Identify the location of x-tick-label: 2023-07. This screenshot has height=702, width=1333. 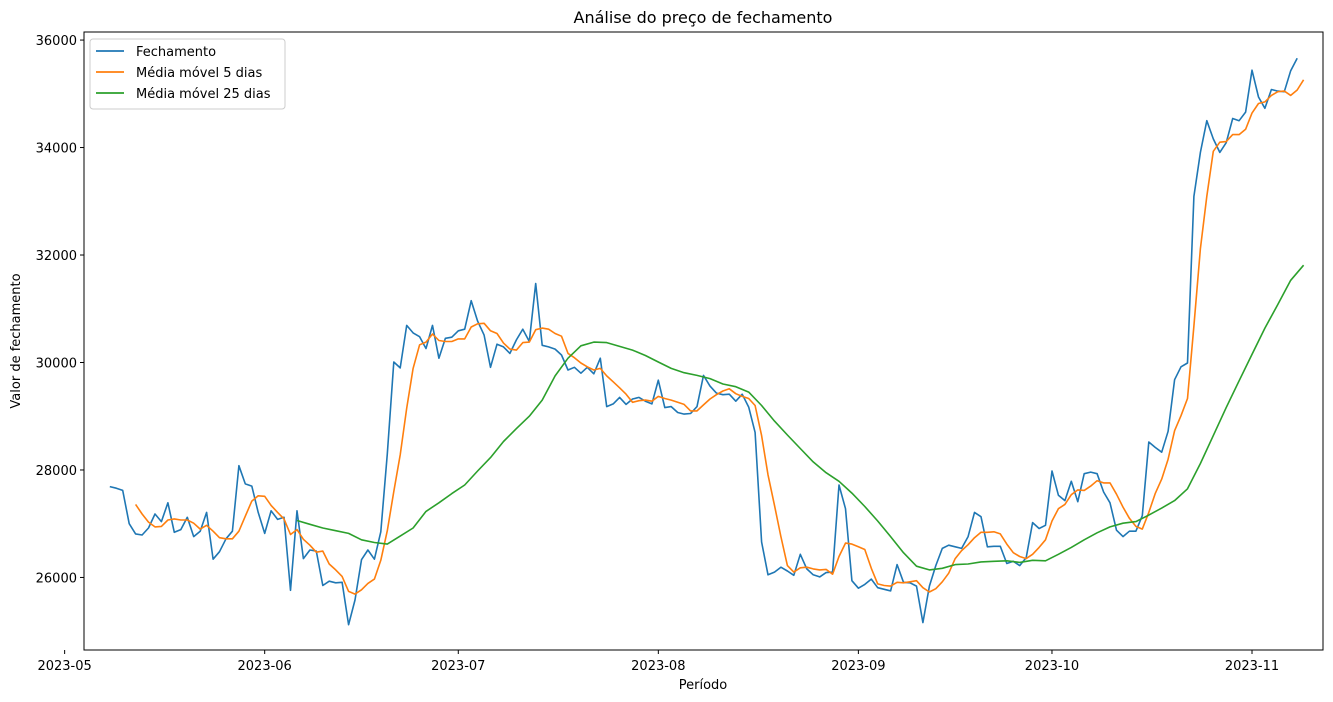
(458, 666).